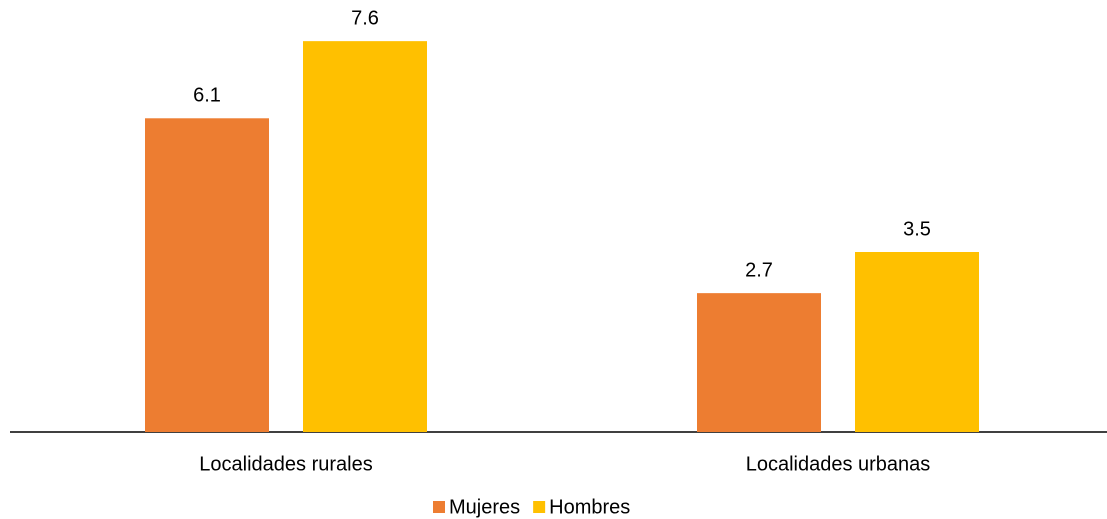 The image size is (1107, 519). What do you see at coordinates (285, 464) in the screenshot?
I see `x-tick-label: Localidades rurales` at bounding box center [285, 464].